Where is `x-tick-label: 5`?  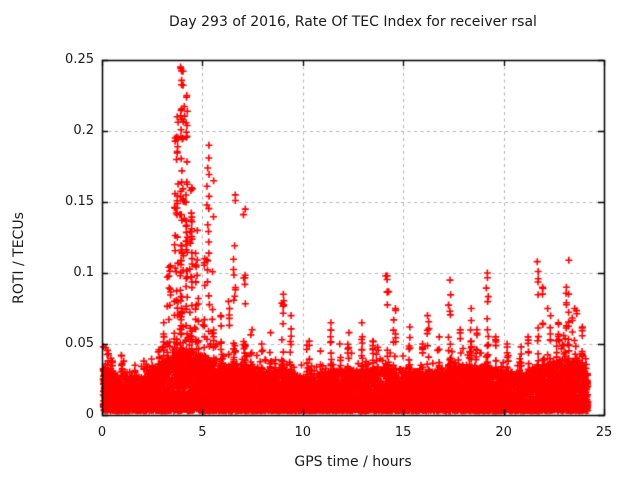 x-tick-label: 5 is located at coordinates (202, 432).